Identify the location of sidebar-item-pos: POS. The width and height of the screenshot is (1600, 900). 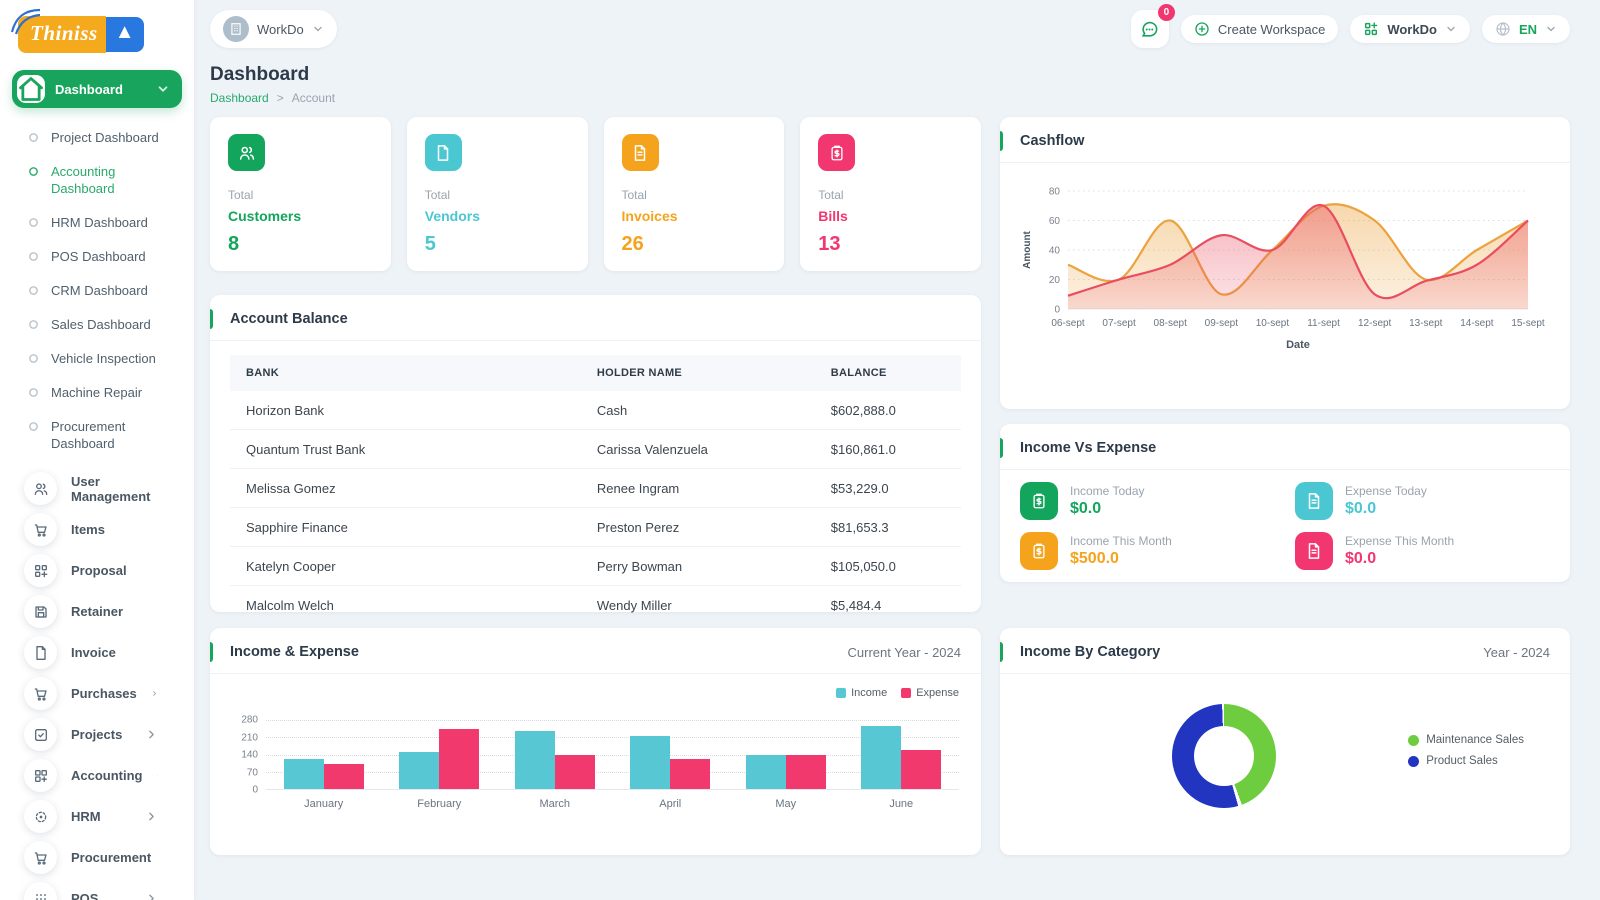
(100, 889).